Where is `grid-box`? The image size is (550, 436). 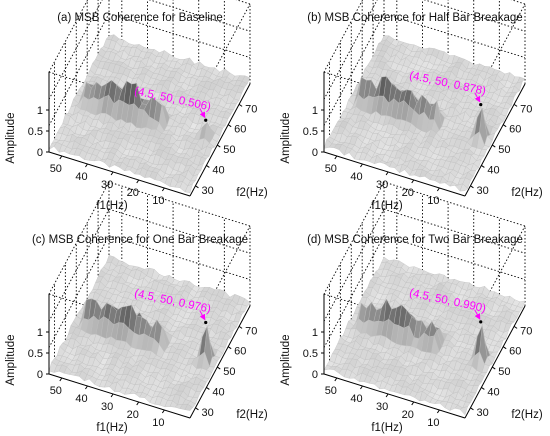
grid-box is located at coordinates (149, 76).